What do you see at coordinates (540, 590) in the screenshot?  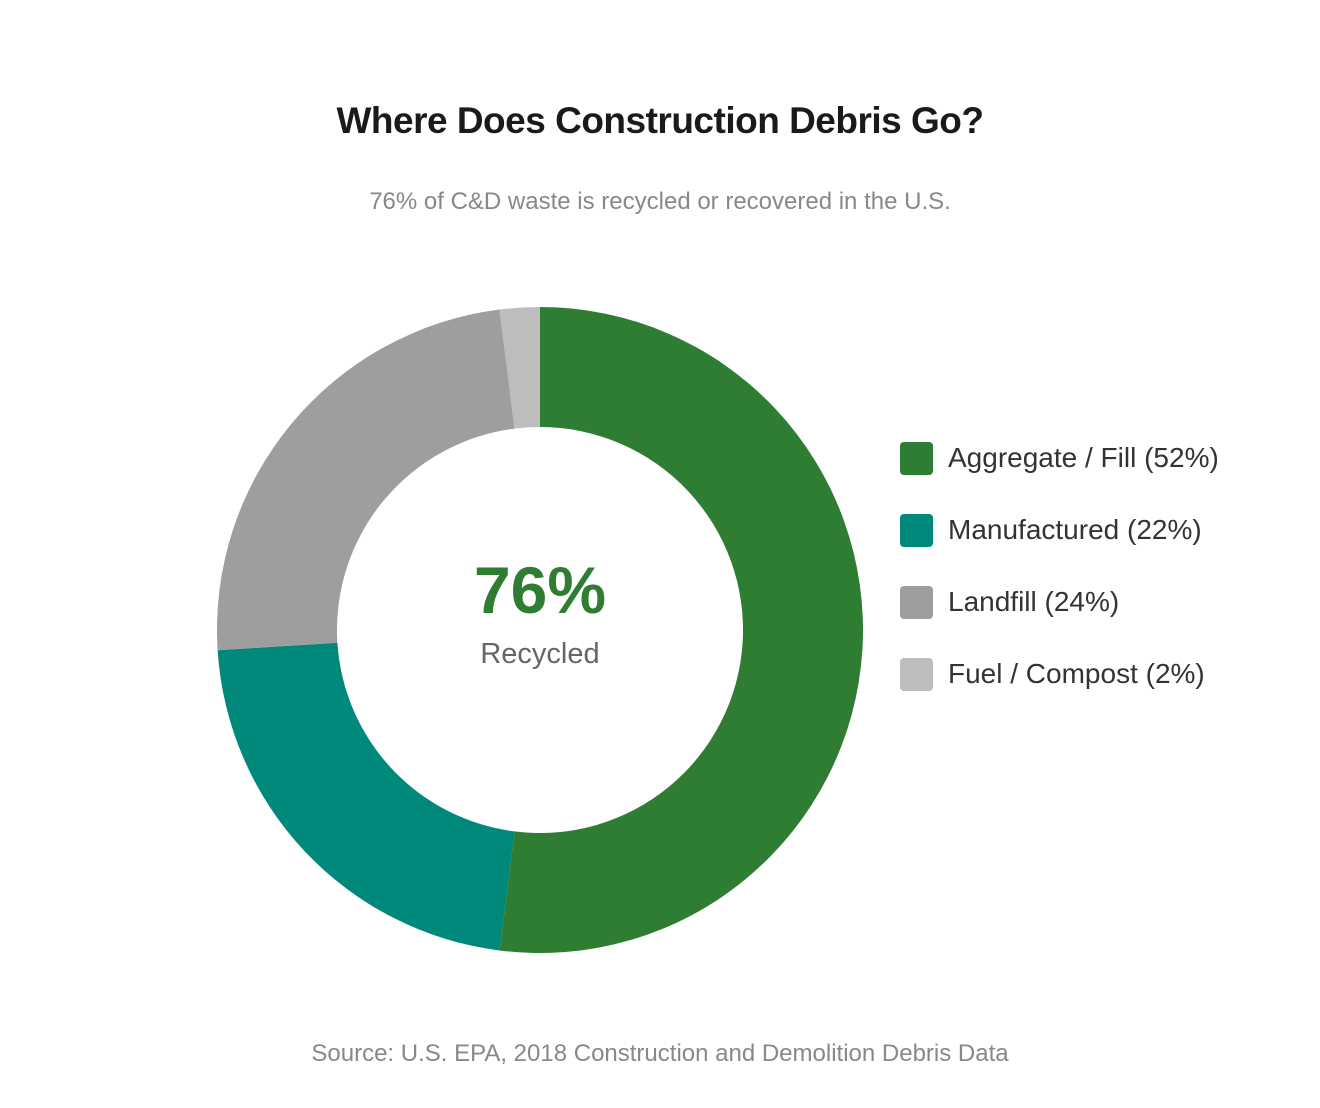 I see `center-value: 76%` at bounding box center [540, 590].